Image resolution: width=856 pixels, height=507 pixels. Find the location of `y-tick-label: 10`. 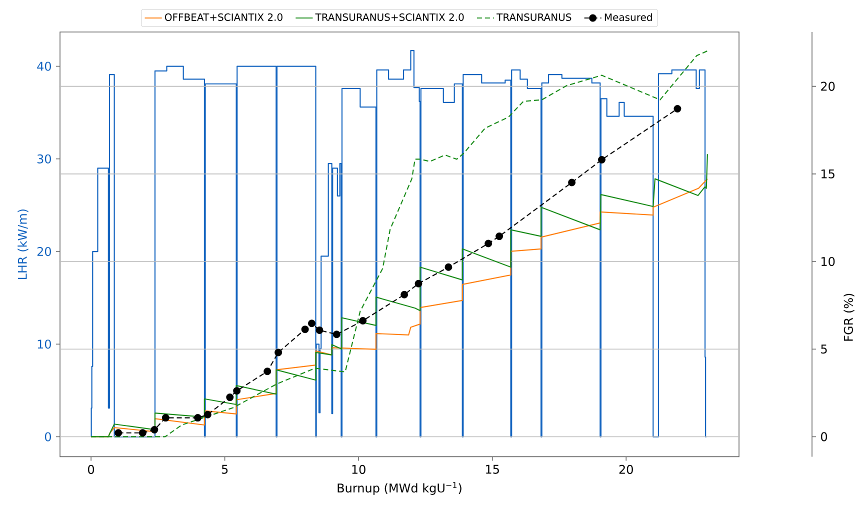

y-tick-label: 10 is located at coordinates (45, 344).